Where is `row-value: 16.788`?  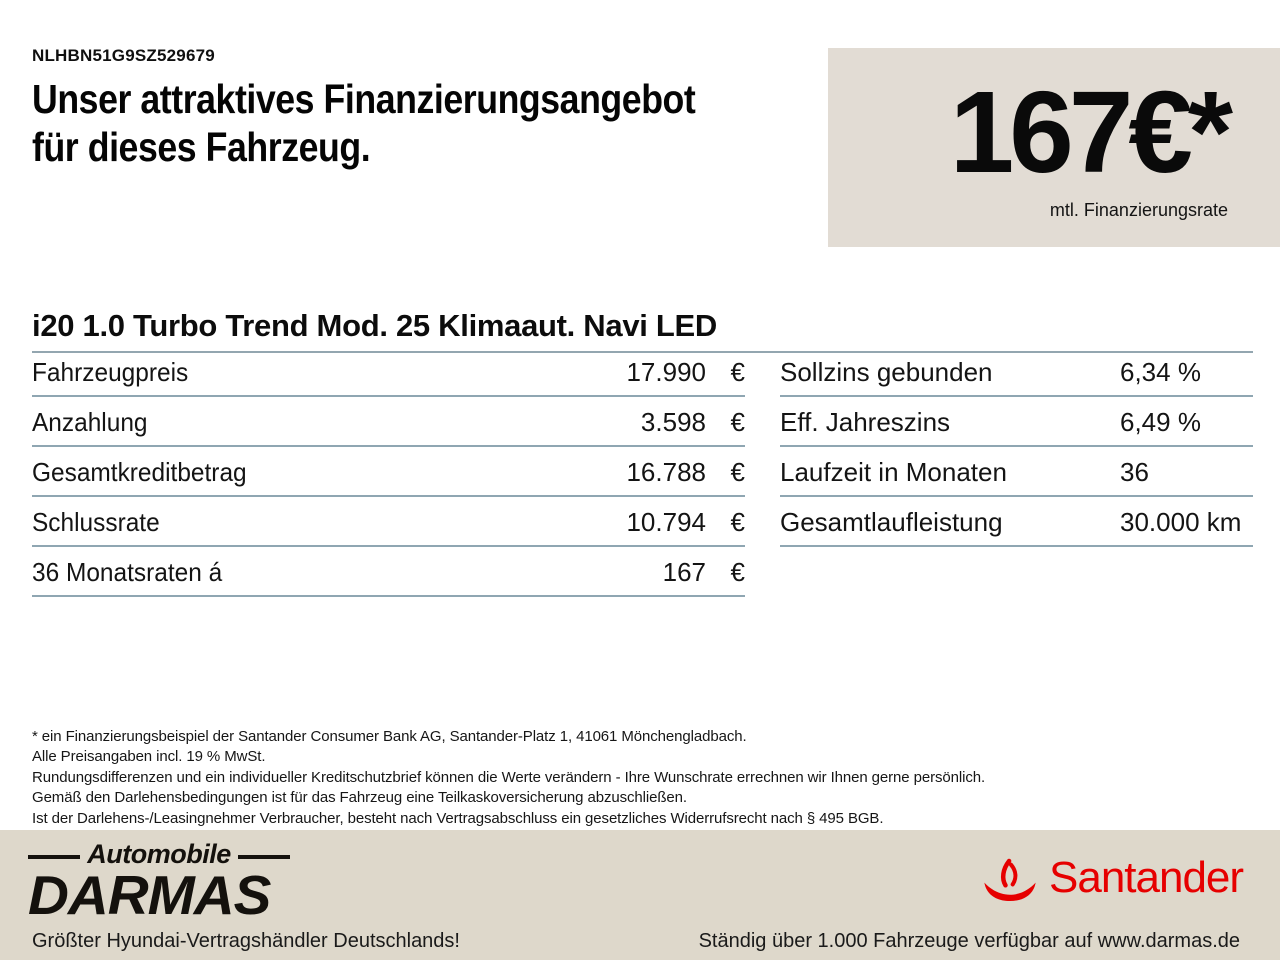 row-value: 16.788 is located at coordinates (666, 472).